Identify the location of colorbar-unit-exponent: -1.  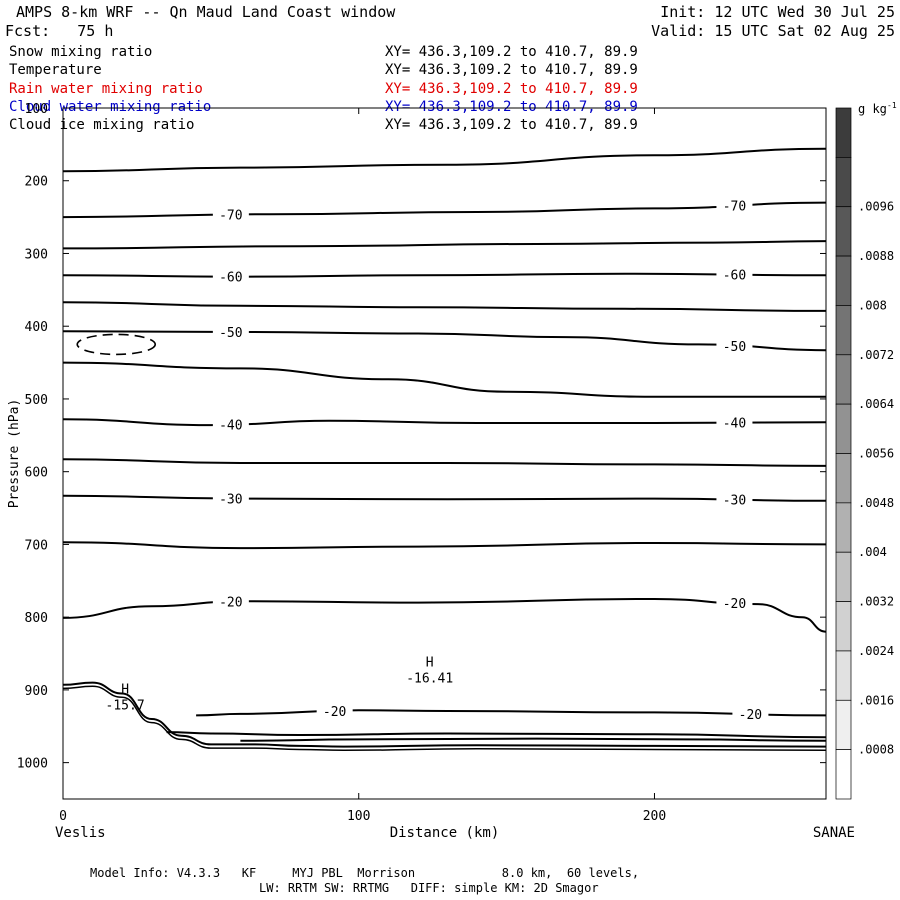
(892, 105).